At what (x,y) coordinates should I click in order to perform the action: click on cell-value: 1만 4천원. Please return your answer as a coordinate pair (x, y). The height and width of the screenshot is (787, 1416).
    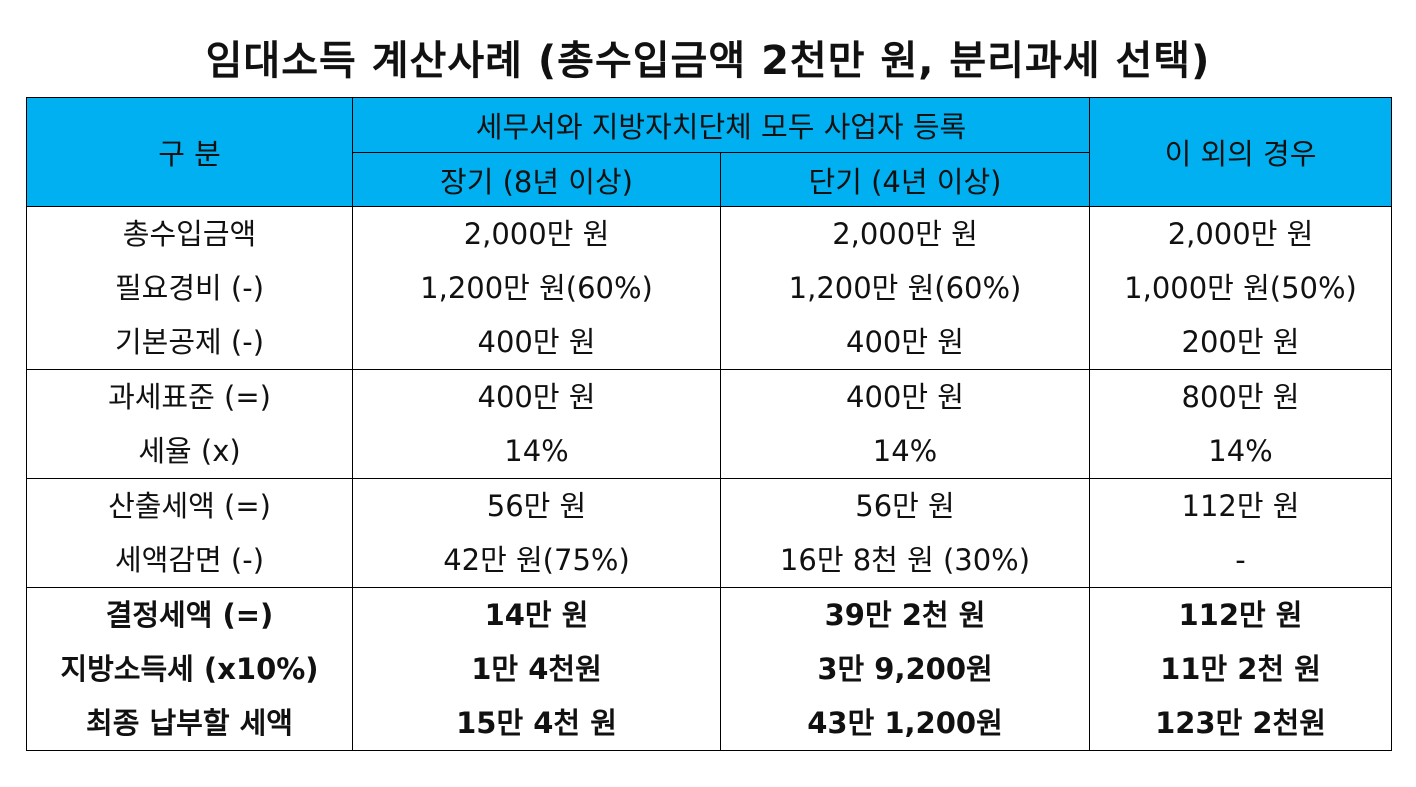
    Looking at the image, I should click on (536, 669).